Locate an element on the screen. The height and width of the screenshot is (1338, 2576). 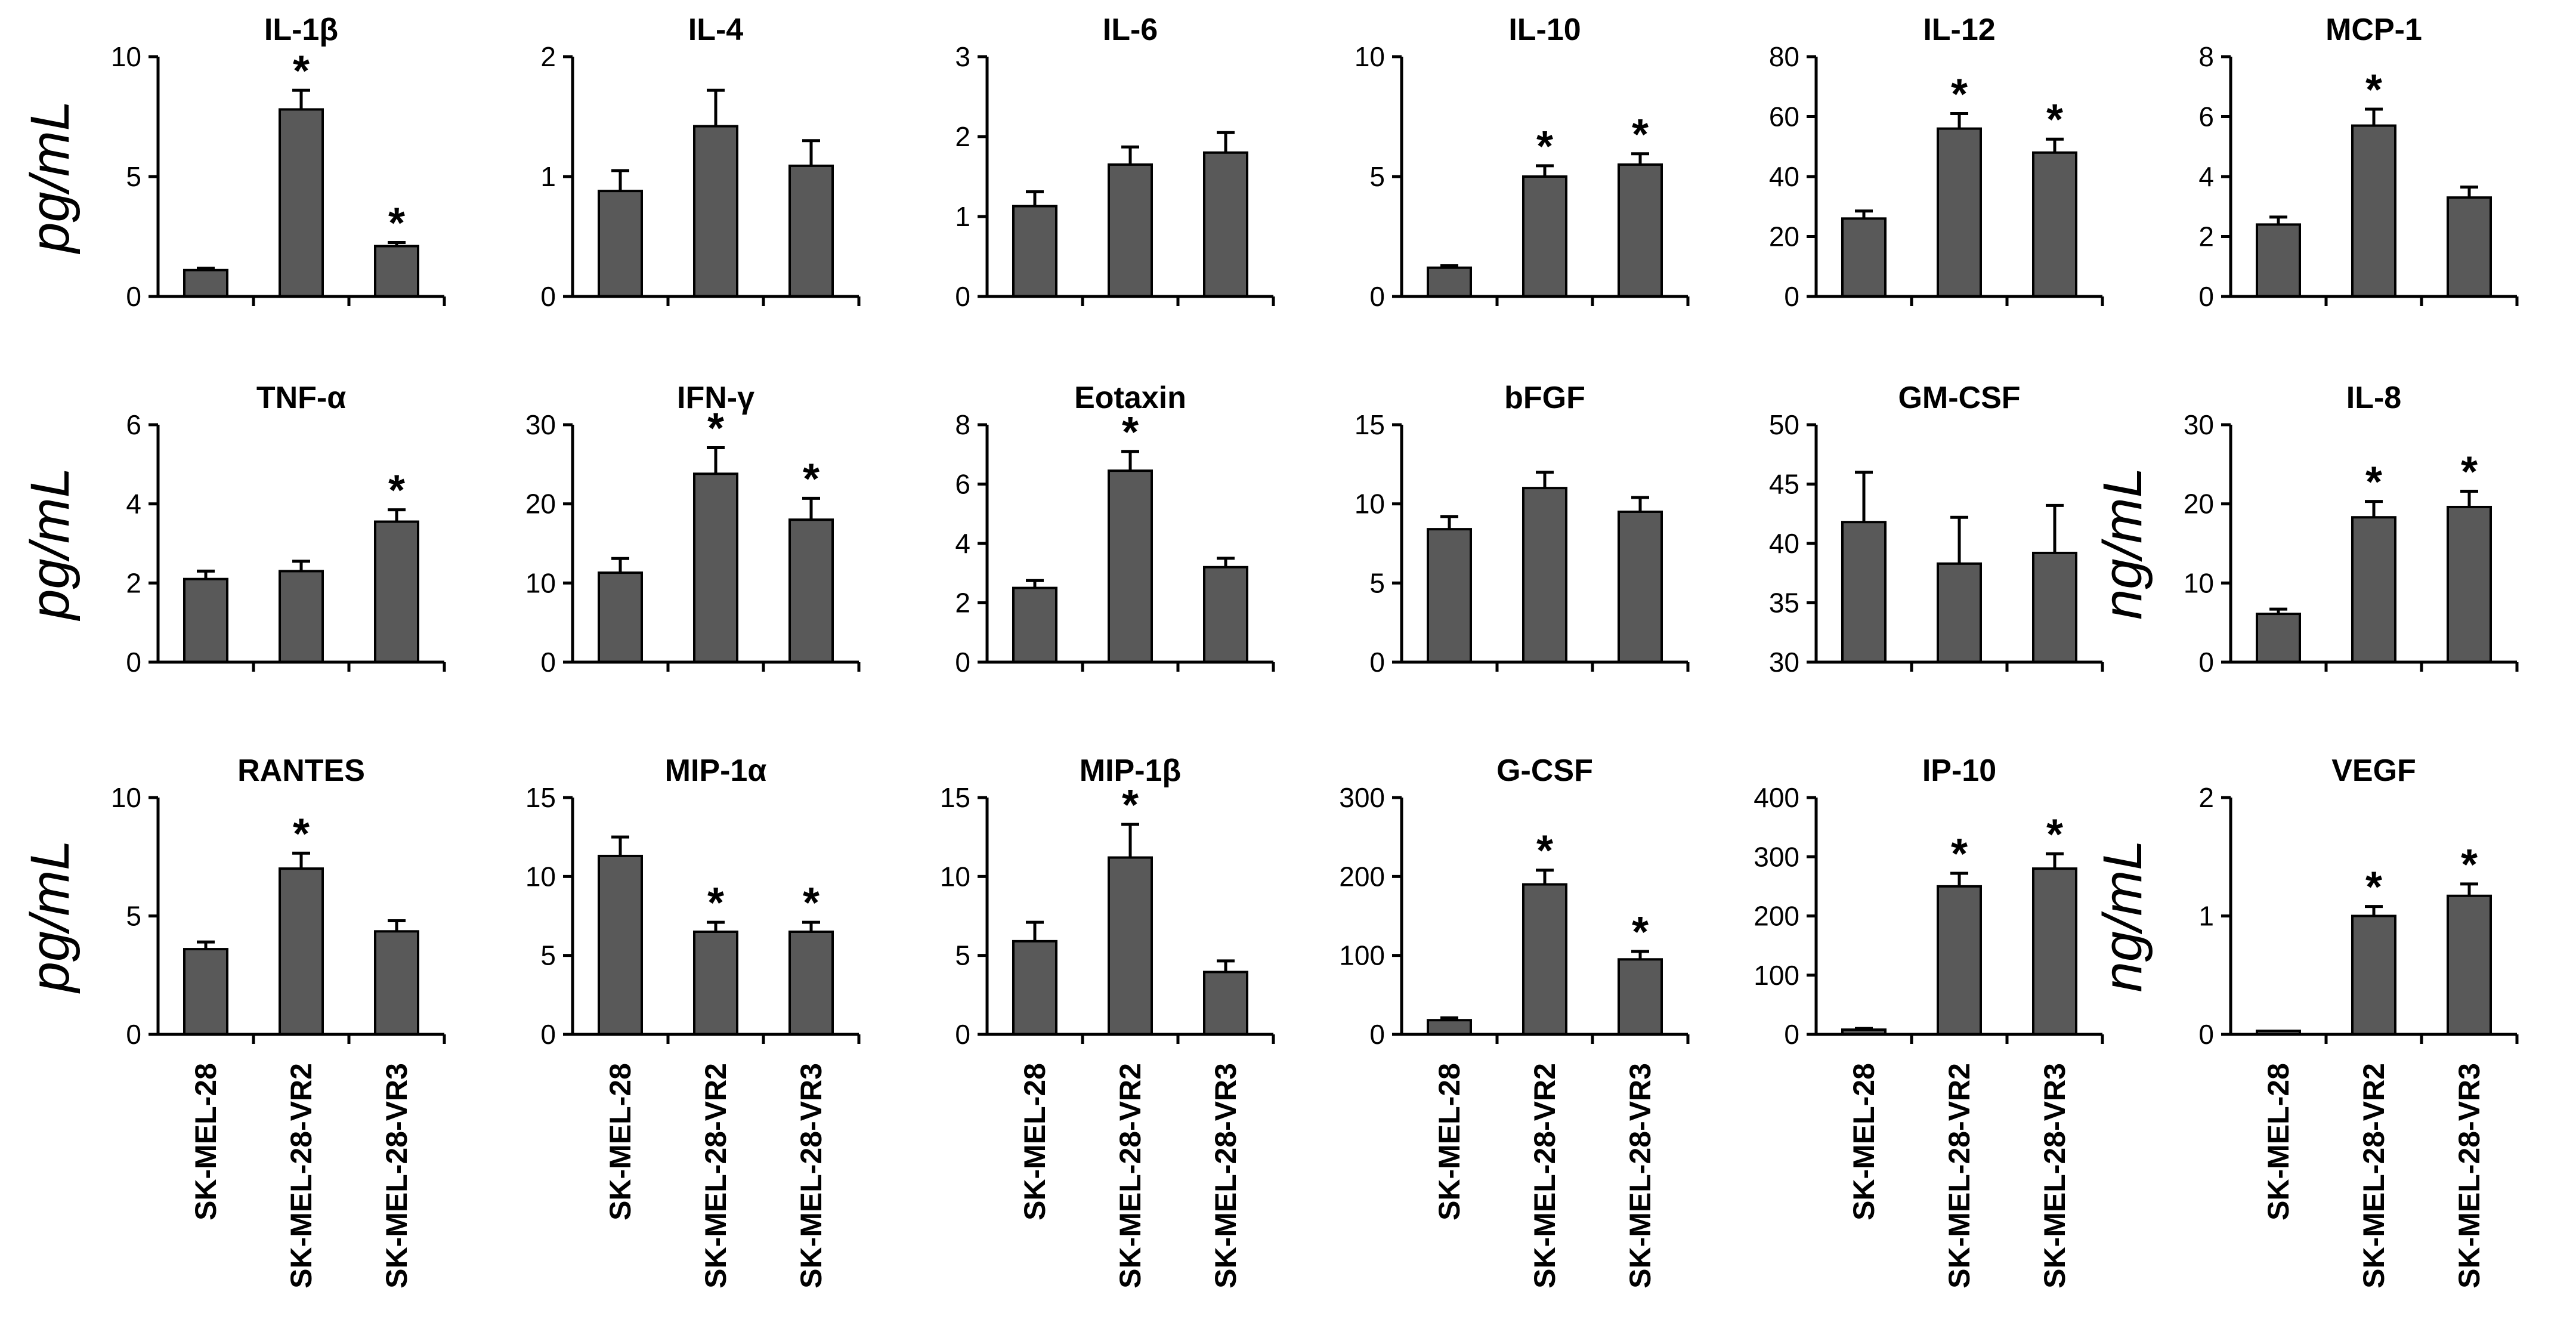
y-tick-label: 100 is located at coordinates (1362, 955).